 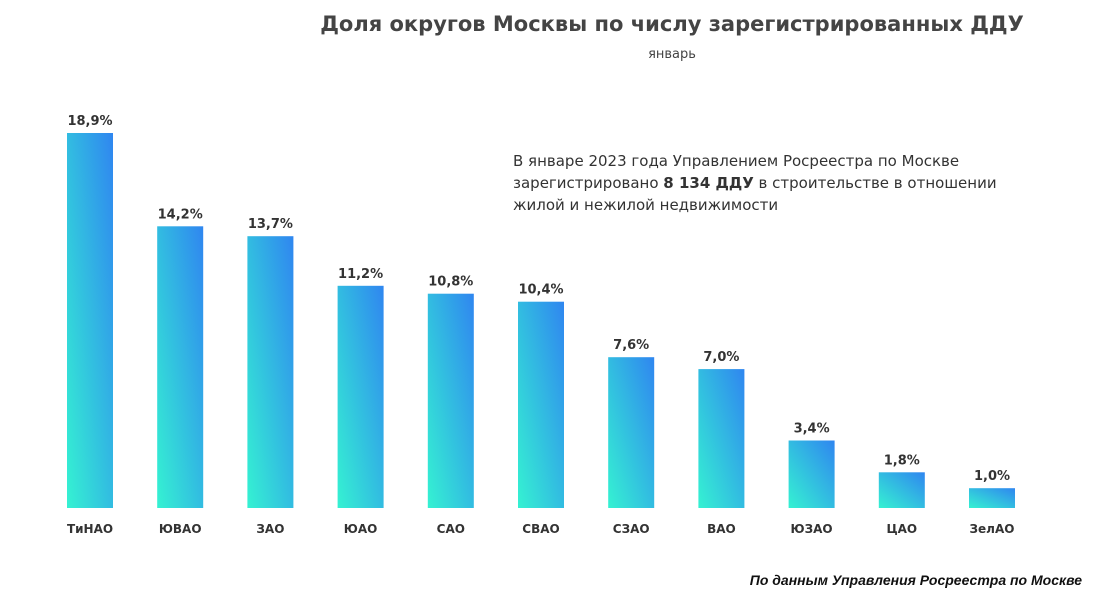 What do you see at coordinates (672, 54) in the screenshot?
I see `chart-subtitle: январь` at bounding box center [672, 54].